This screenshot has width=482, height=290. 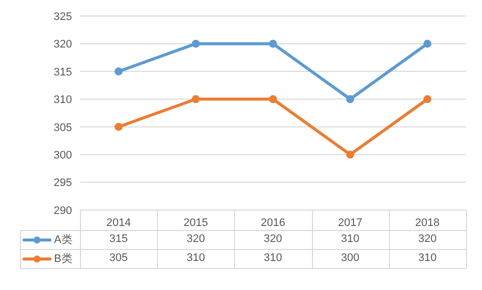 What do you see at coordinates (63, 100) in the screenshot?
I see `y-tick-label: 310` at bounding box center [63, 100].